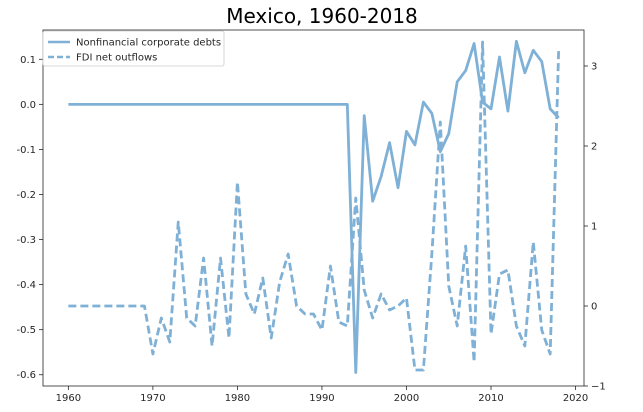 This screenshot has width=643, height=412. What do you see at coordinates (321, 398) in the screenshot?
I see `x-tick-label: 1990` at bounding box center [321, 398].